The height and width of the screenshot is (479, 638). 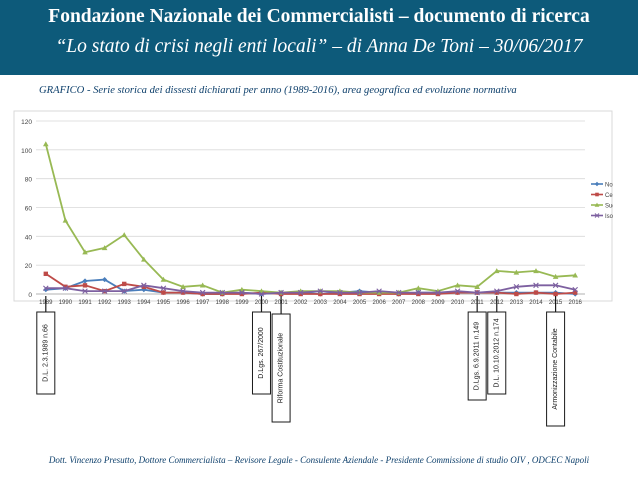 I want to click on annotation-label: D.L. 10.10.2012 n.174, so click(x=496, y=352).